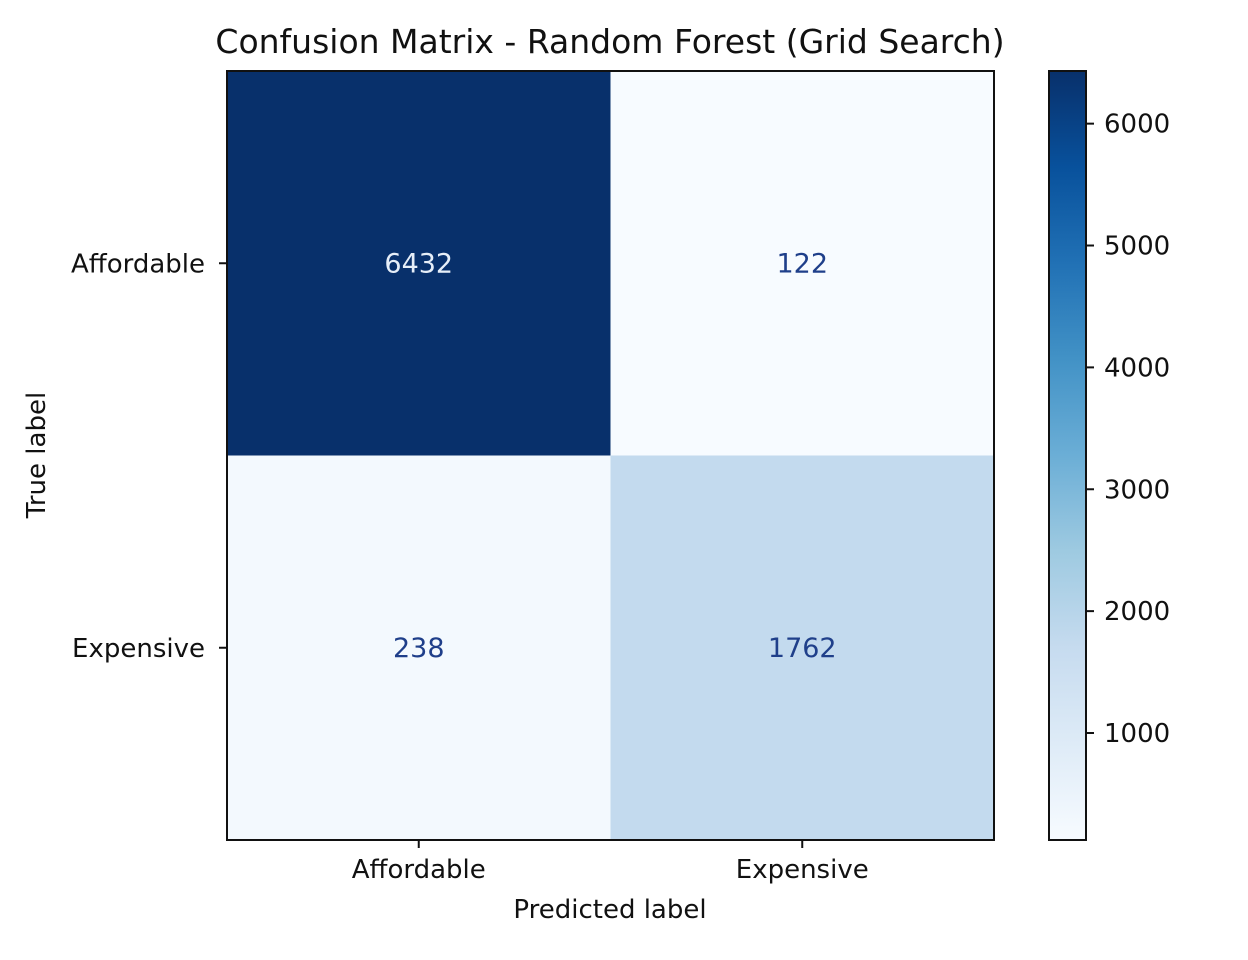  Describe the element at coordinates (149, 456) in the screenshot. I see `y-axis-ticks: Affordable Expensive` at that location.